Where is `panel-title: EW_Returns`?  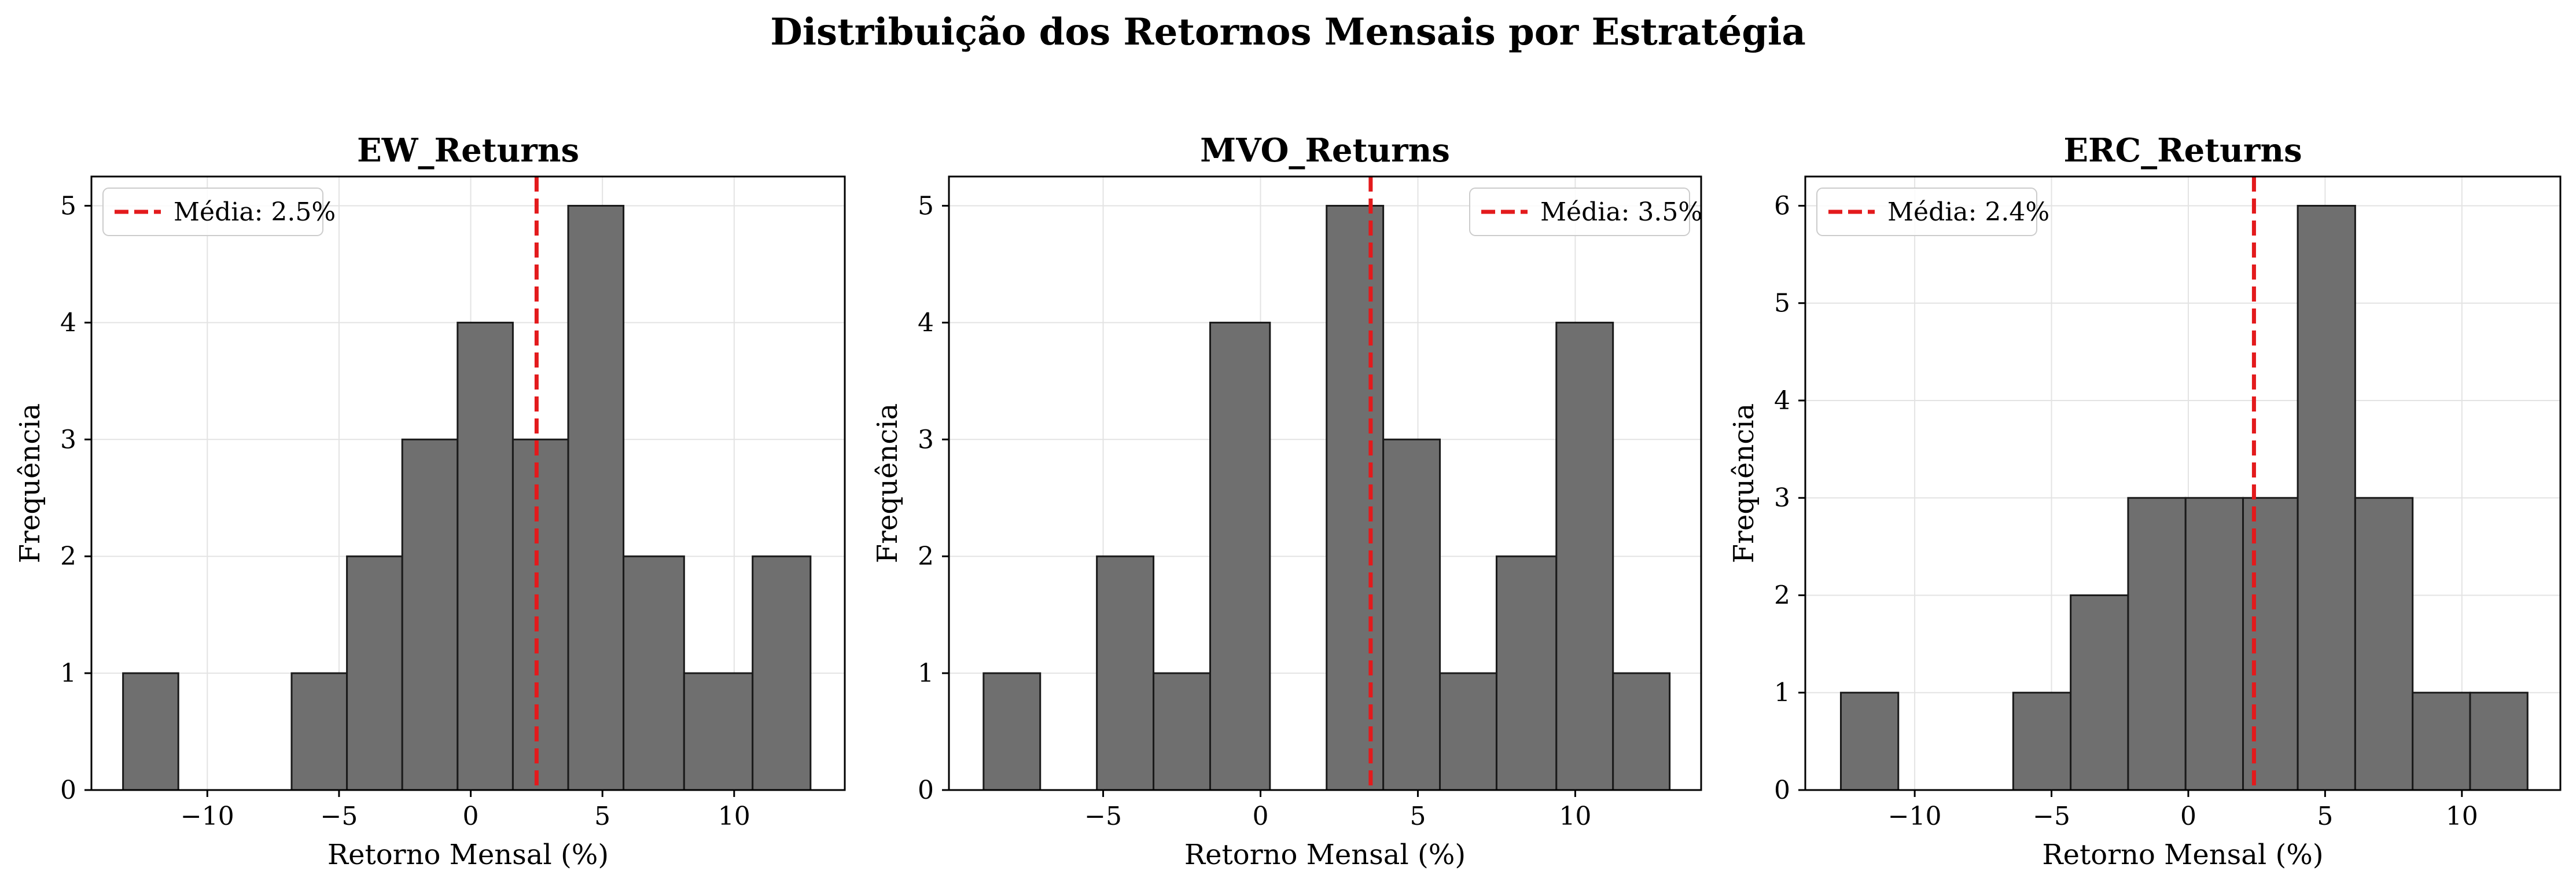 panel-title: EW_Returns is located at coordinates (468, 150).